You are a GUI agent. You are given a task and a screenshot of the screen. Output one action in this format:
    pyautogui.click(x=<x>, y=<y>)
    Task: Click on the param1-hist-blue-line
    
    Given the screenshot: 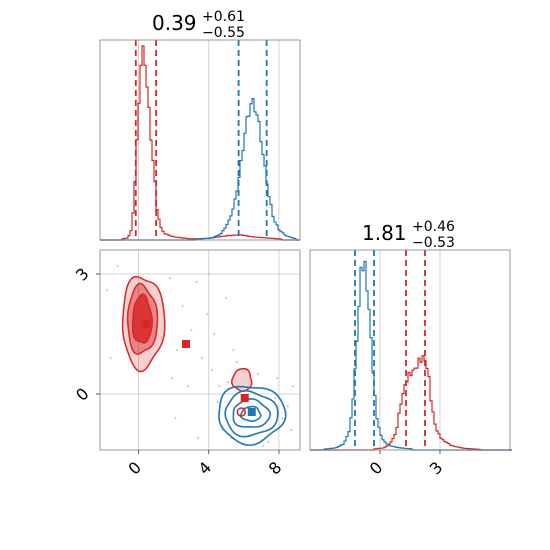 What is the action you would take?
    pyautogui.click(x=200, y=169)
    